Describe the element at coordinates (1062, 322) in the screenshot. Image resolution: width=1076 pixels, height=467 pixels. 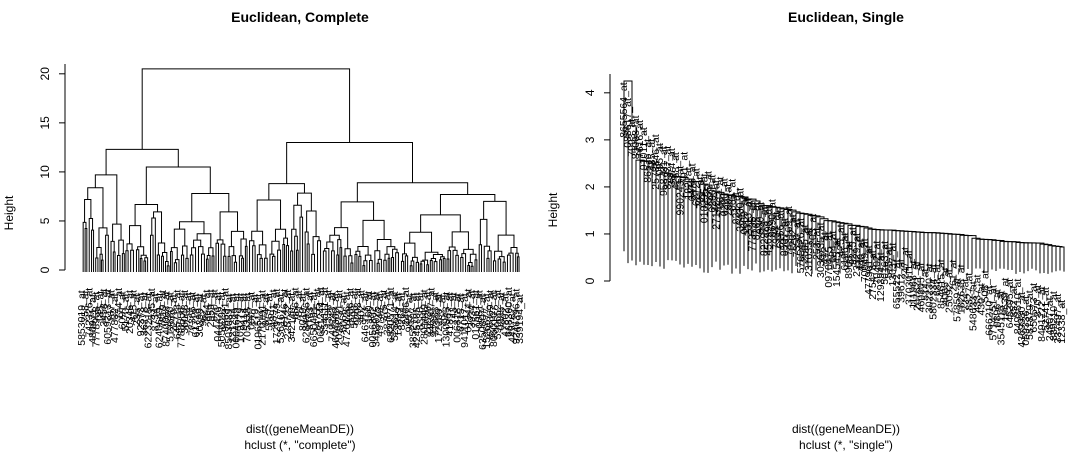
I see `leaf-label: 12338_at` at that location.